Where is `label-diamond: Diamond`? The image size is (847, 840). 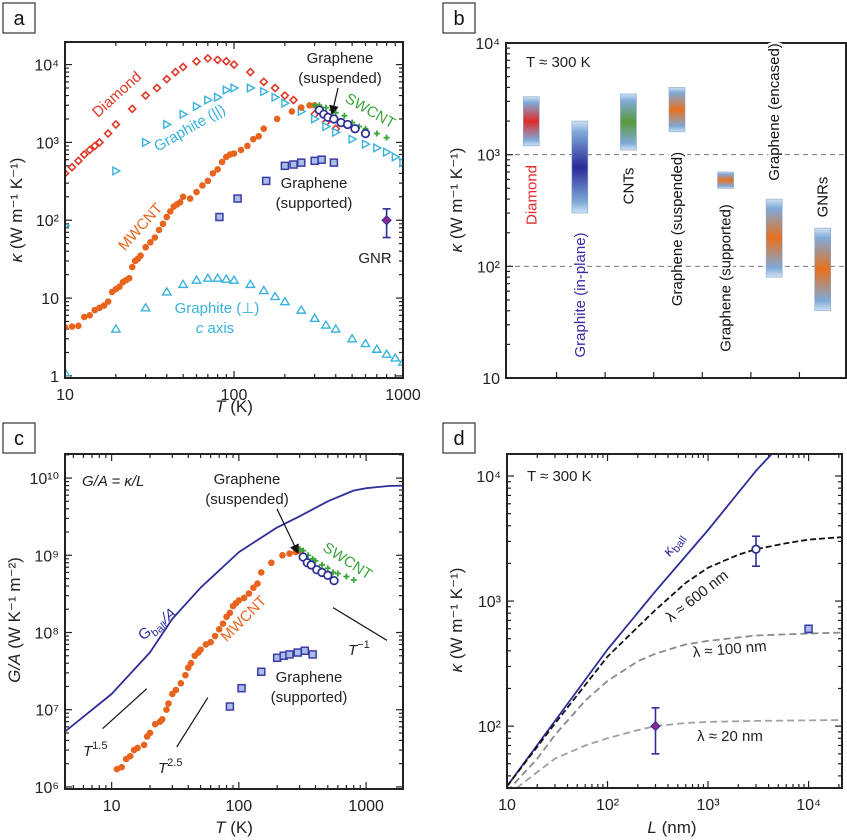 label-diamond: Diamond is located at coordinates (117, 94).